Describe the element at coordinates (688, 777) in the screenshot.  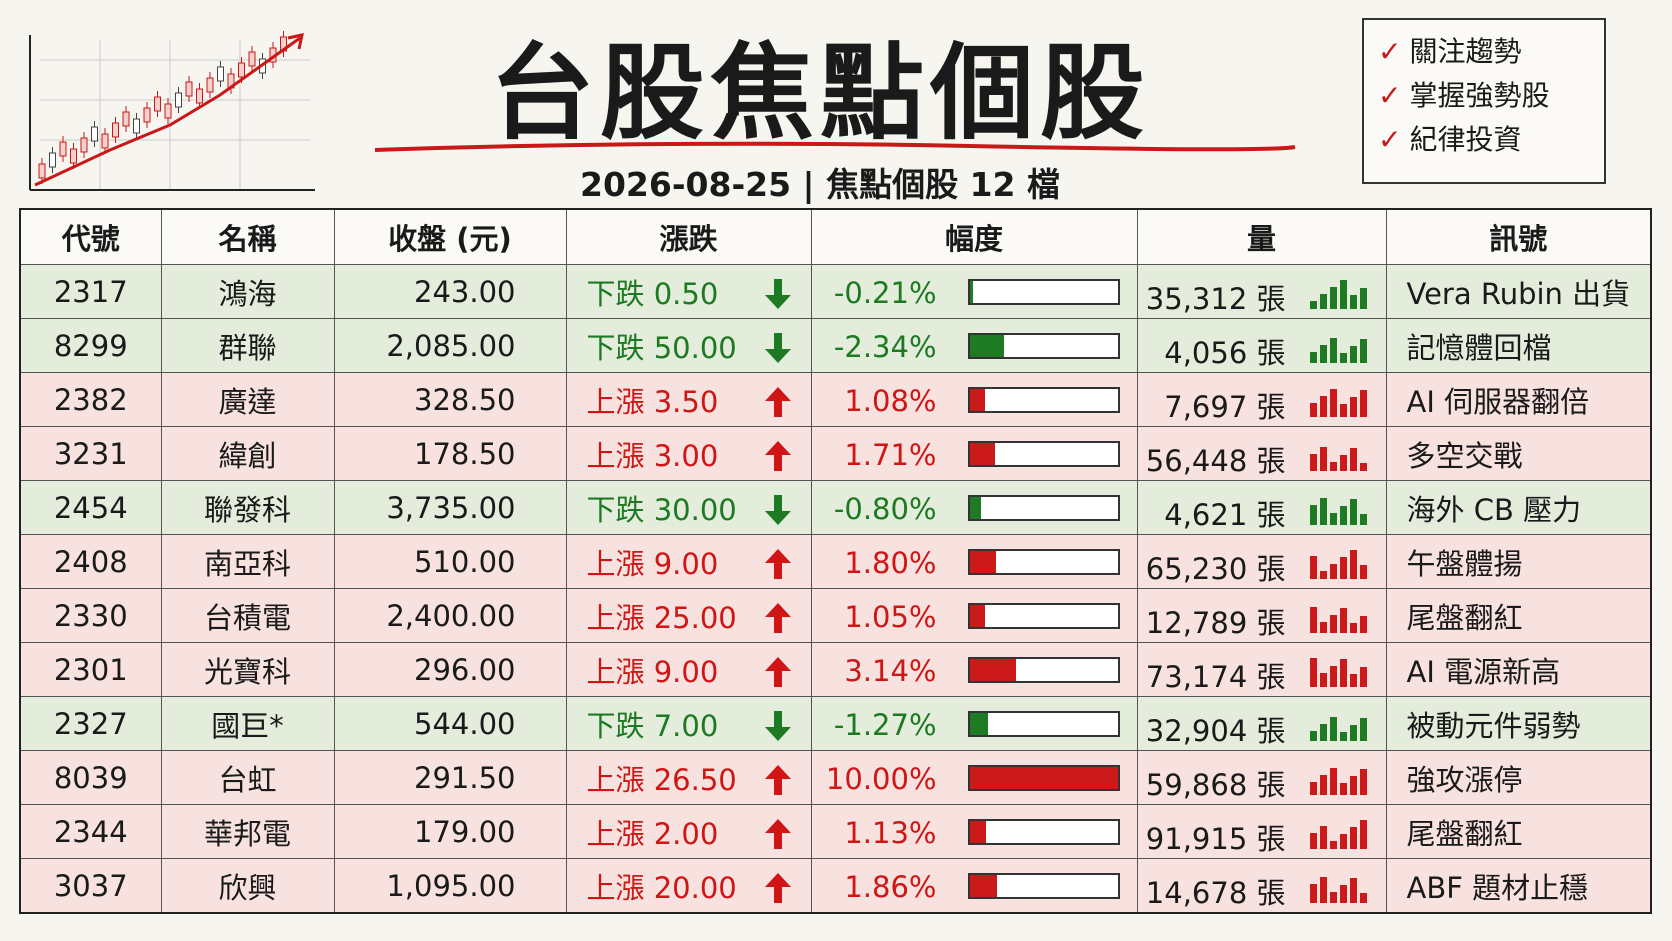
I see `change: 上漲 26.50` at that location.